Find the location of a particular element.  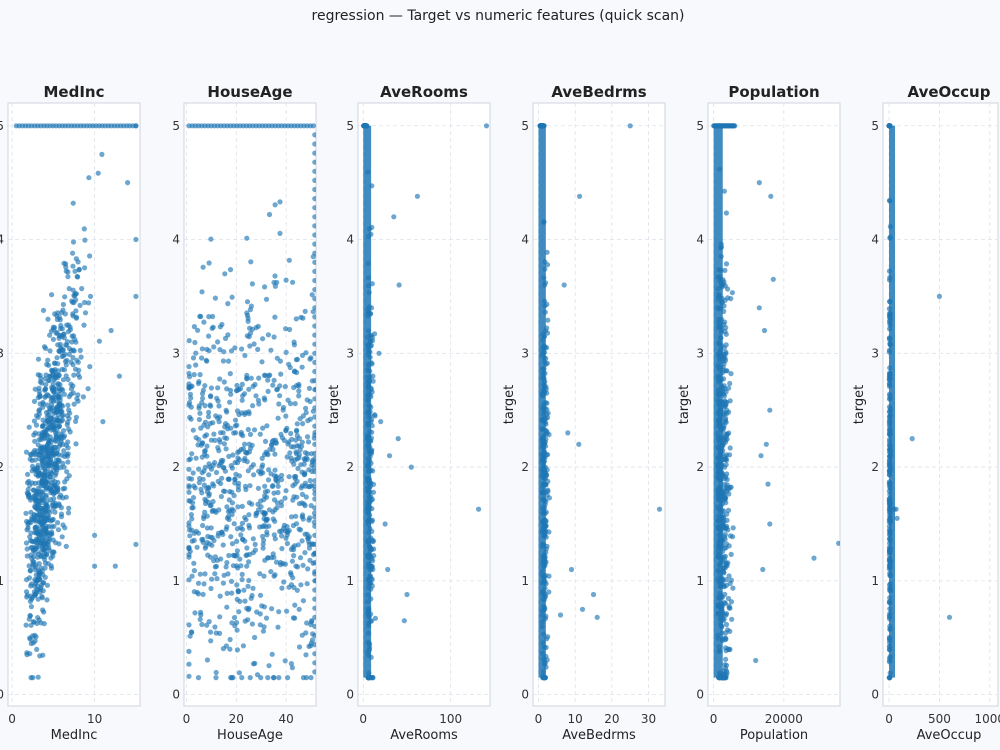

y-tick-label: 3 is located at coordinates (176, 353).